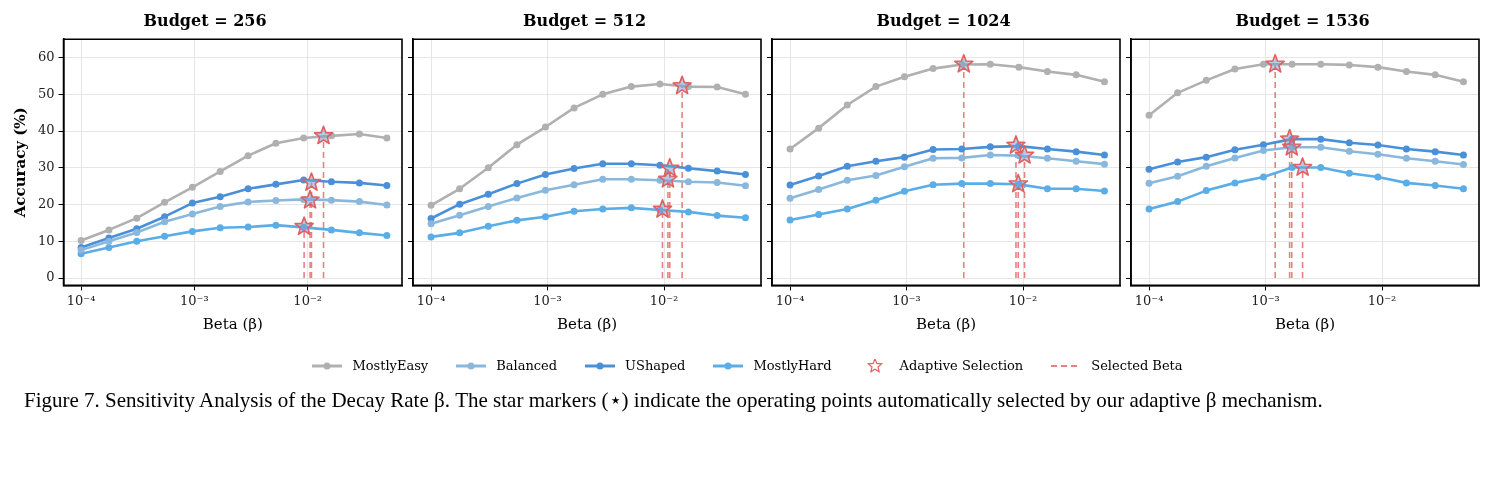 The height and width of the screenshot is (495, 1493). What do you see at coordinates (943, 20) in the screenshot?
I see `chart-title: Budget = 1024` at bounding box center [943, 20].